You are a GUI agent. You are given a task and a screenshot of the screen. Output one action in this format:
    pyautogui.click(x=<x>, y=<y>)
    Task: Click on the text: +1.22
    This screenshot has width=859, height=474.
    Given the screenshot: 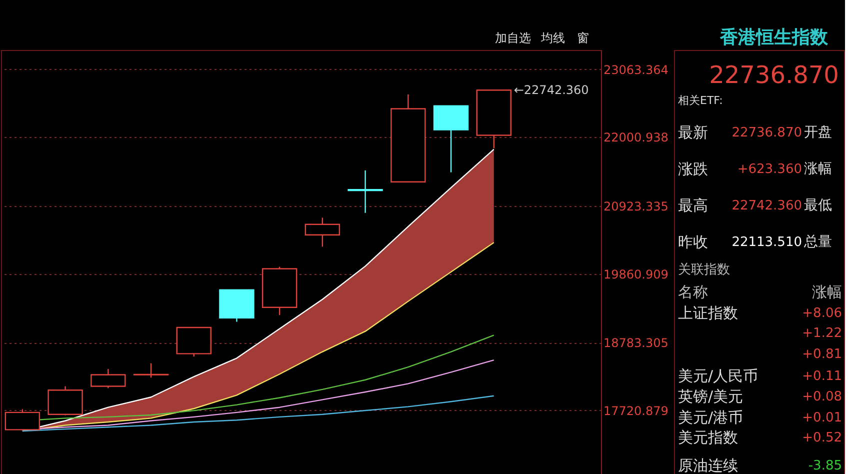 What is the action you would take?
    pyautogui.click(x=822, y=334)
    